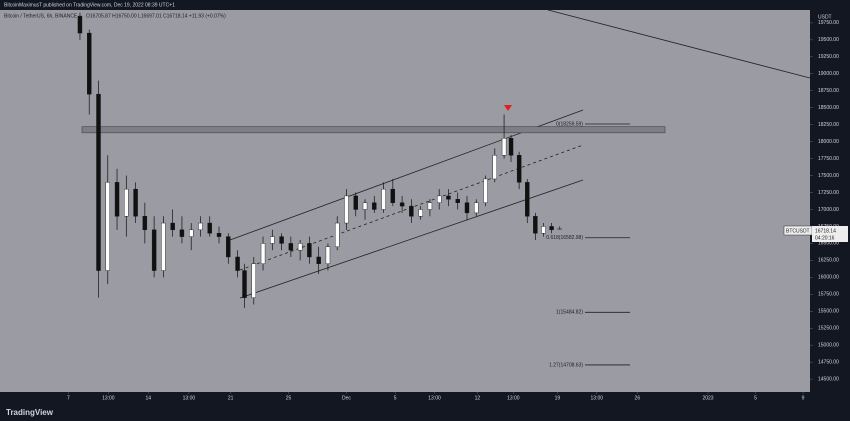  Describe the element at coordinates (679, 44) in the screenshot. I see `trend-line` at that location.